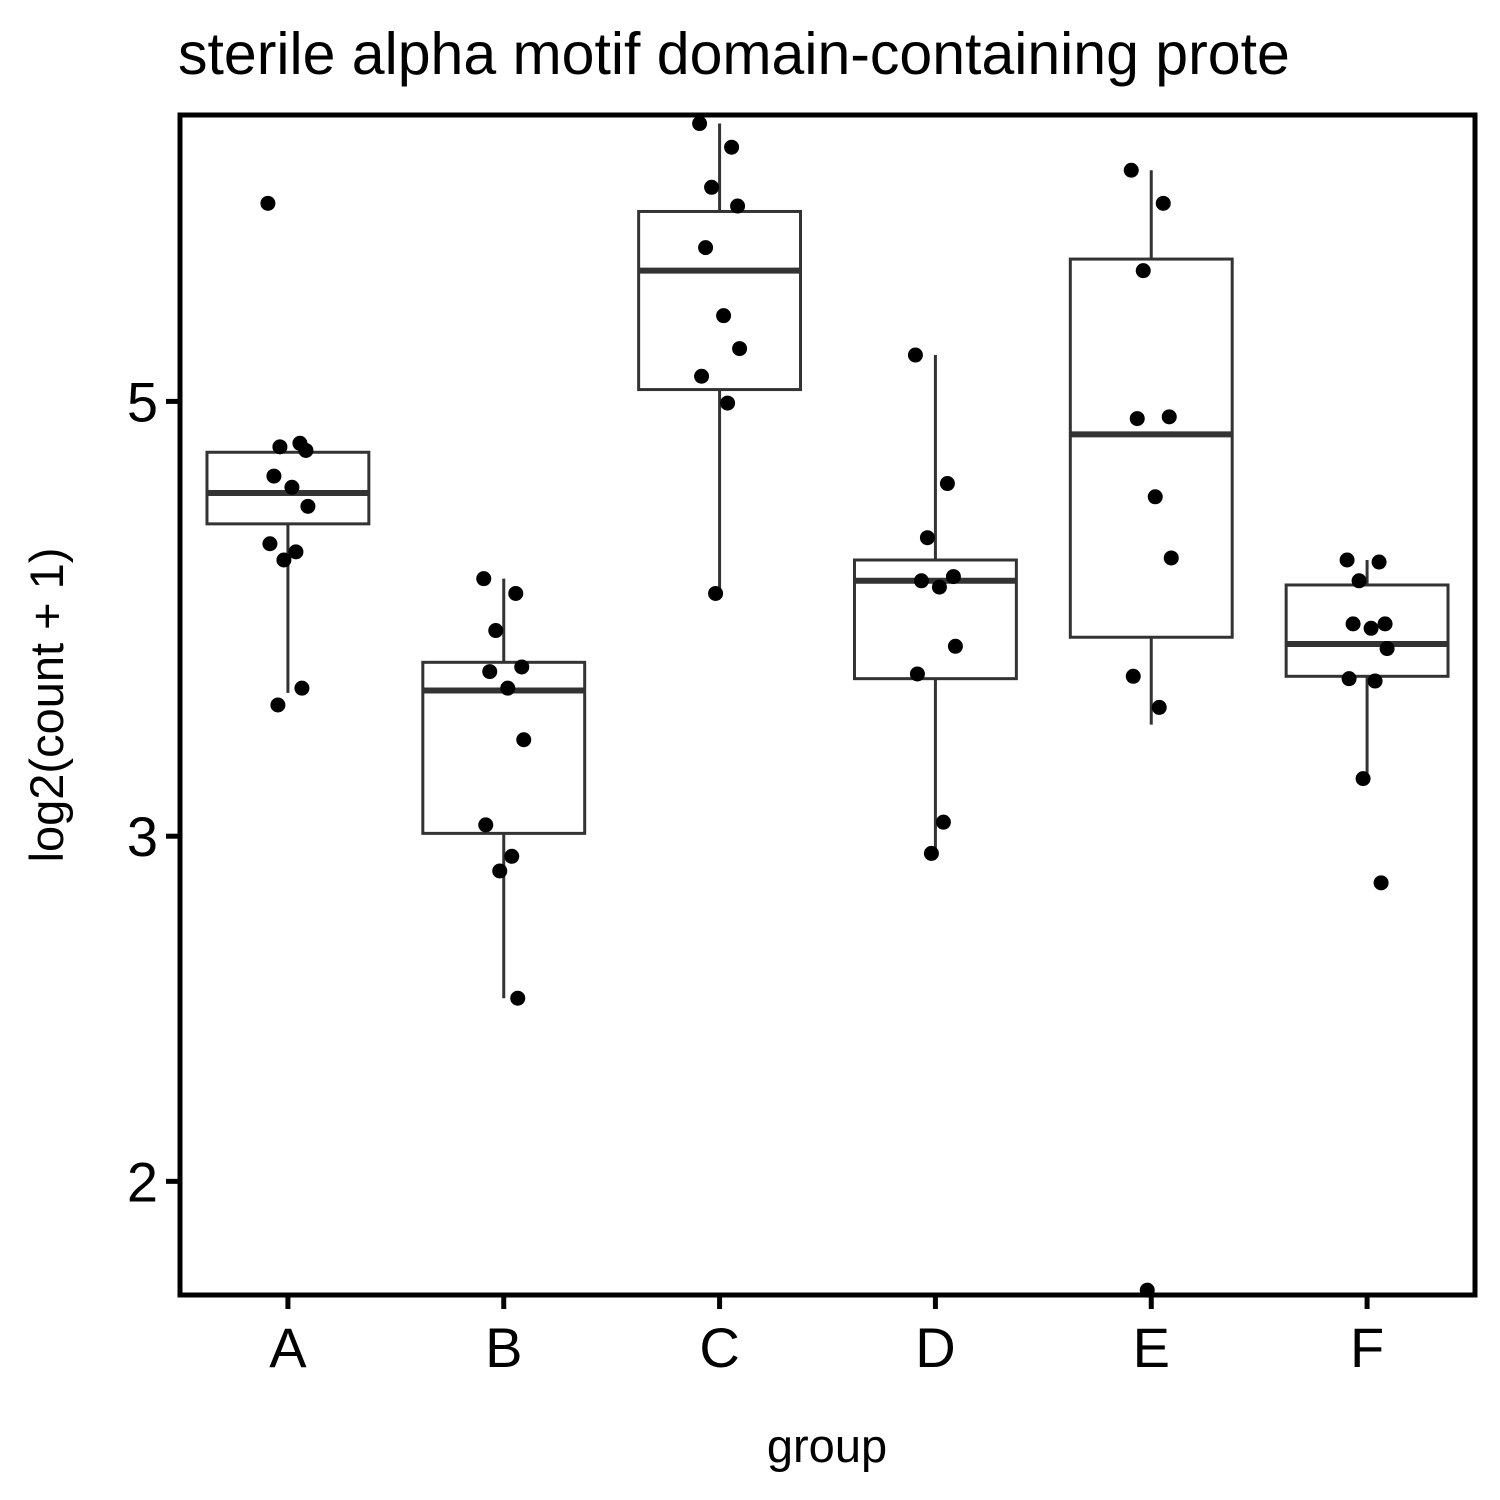 This screenshot has height=1500, width=1500. I want to click on x-tick-label: A, so click(288, 1347).